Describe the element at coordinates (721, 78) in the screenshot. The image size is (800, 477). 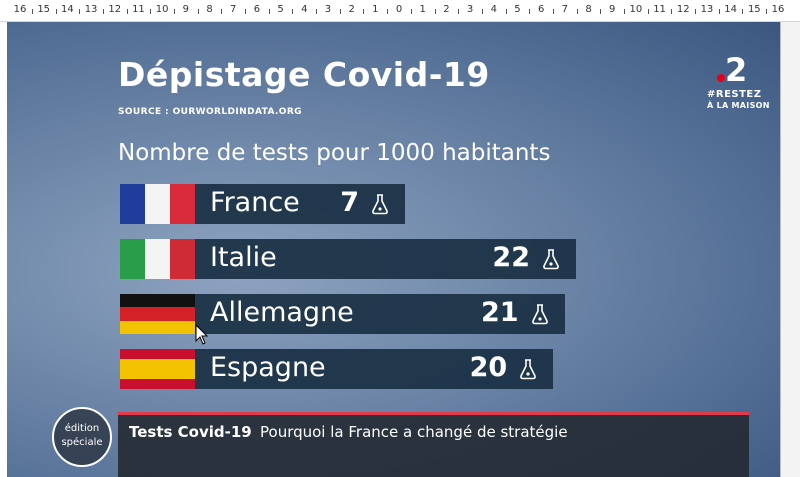
I see `logo-dot-icon` at that location.